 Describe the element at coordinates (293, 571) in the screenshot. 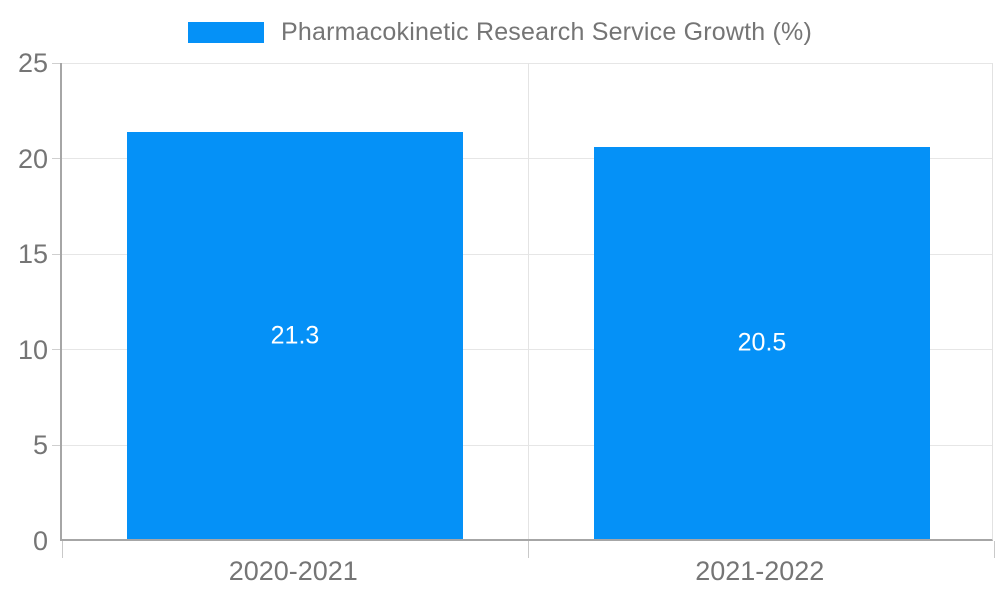

I see `x-axis-label-2020-2021: 2020-2021` at that location.